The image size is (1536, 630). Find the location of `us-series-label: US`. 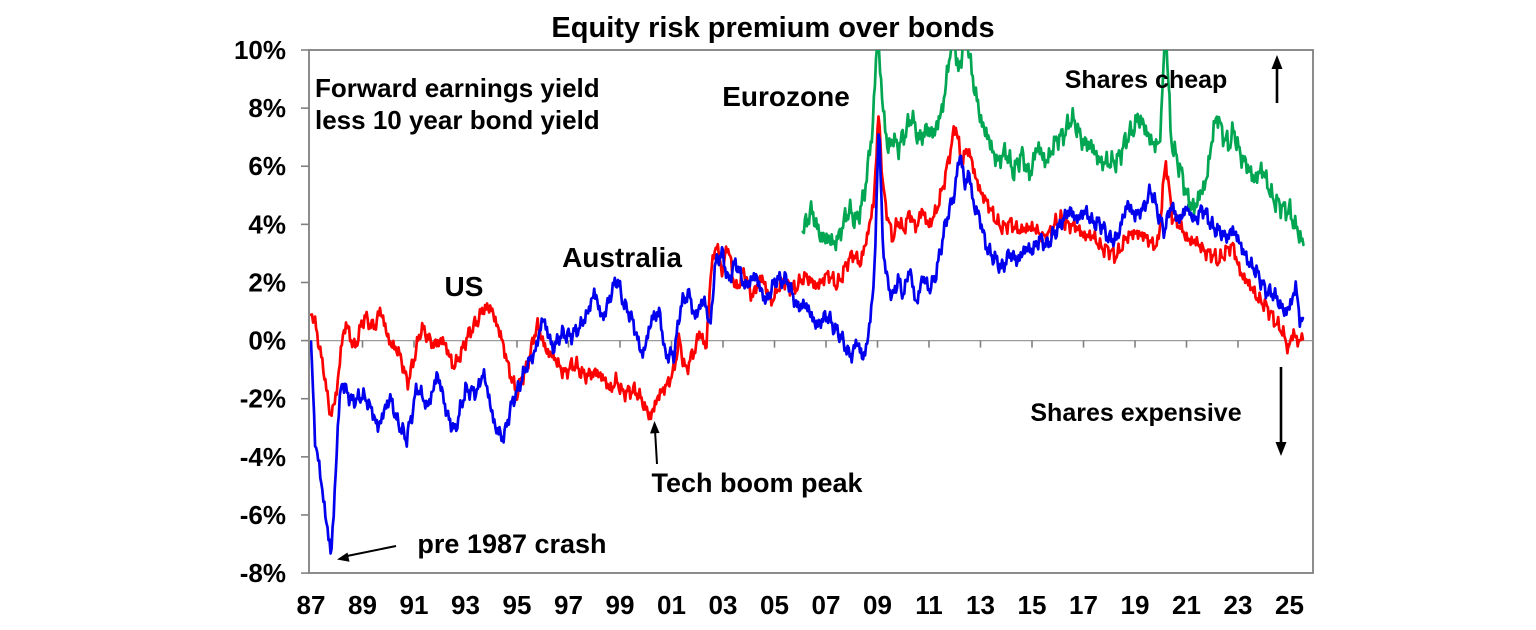

us-series-label: US is located at coordinates (464, 286).